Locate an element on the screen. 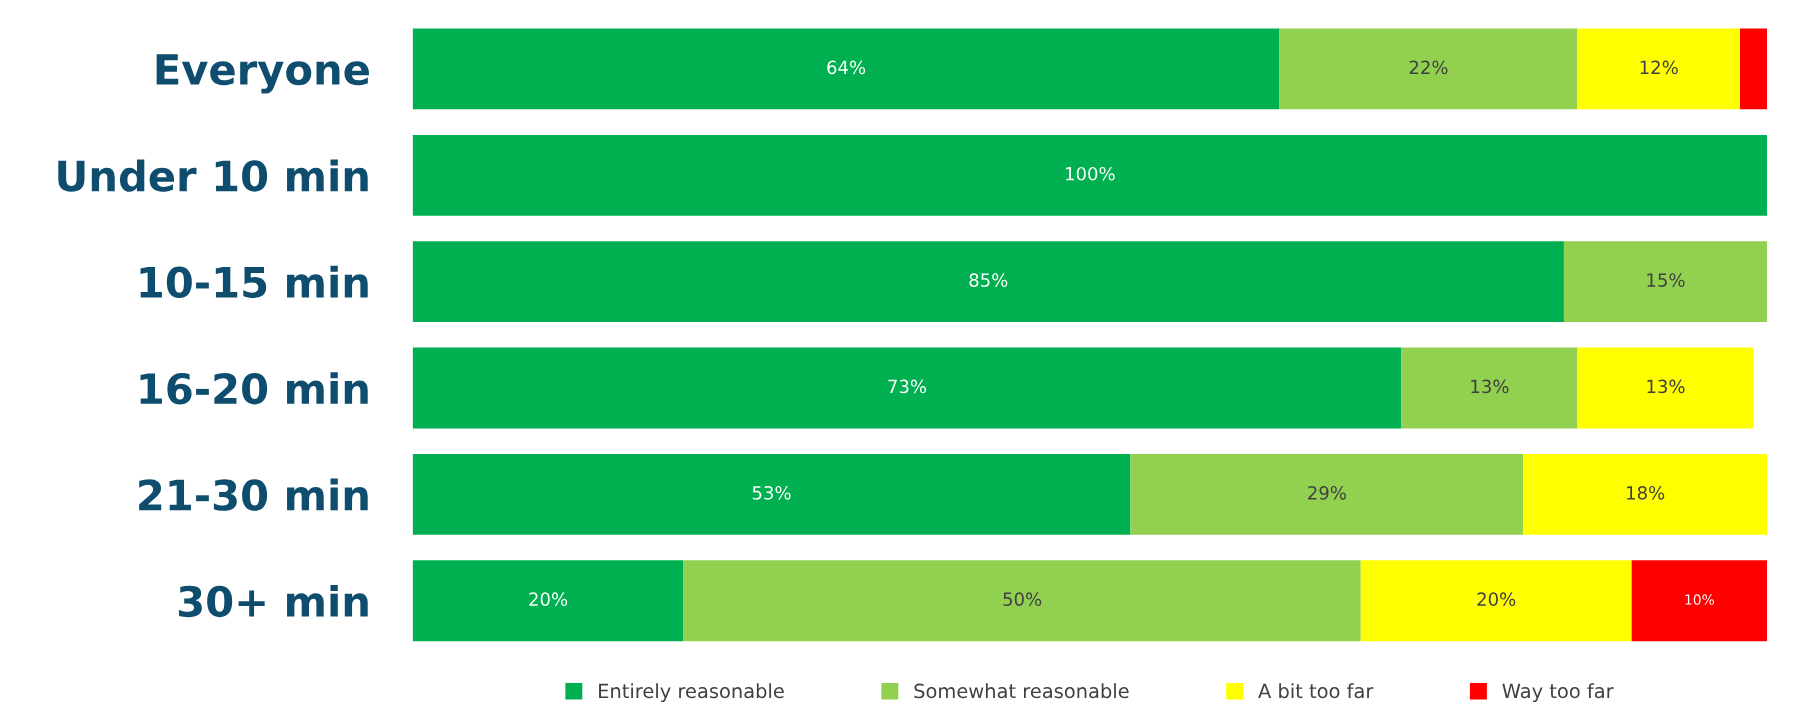 This screenshot has height=724, width=1794. data-label: 50% is located at coordinates (1022, 599).